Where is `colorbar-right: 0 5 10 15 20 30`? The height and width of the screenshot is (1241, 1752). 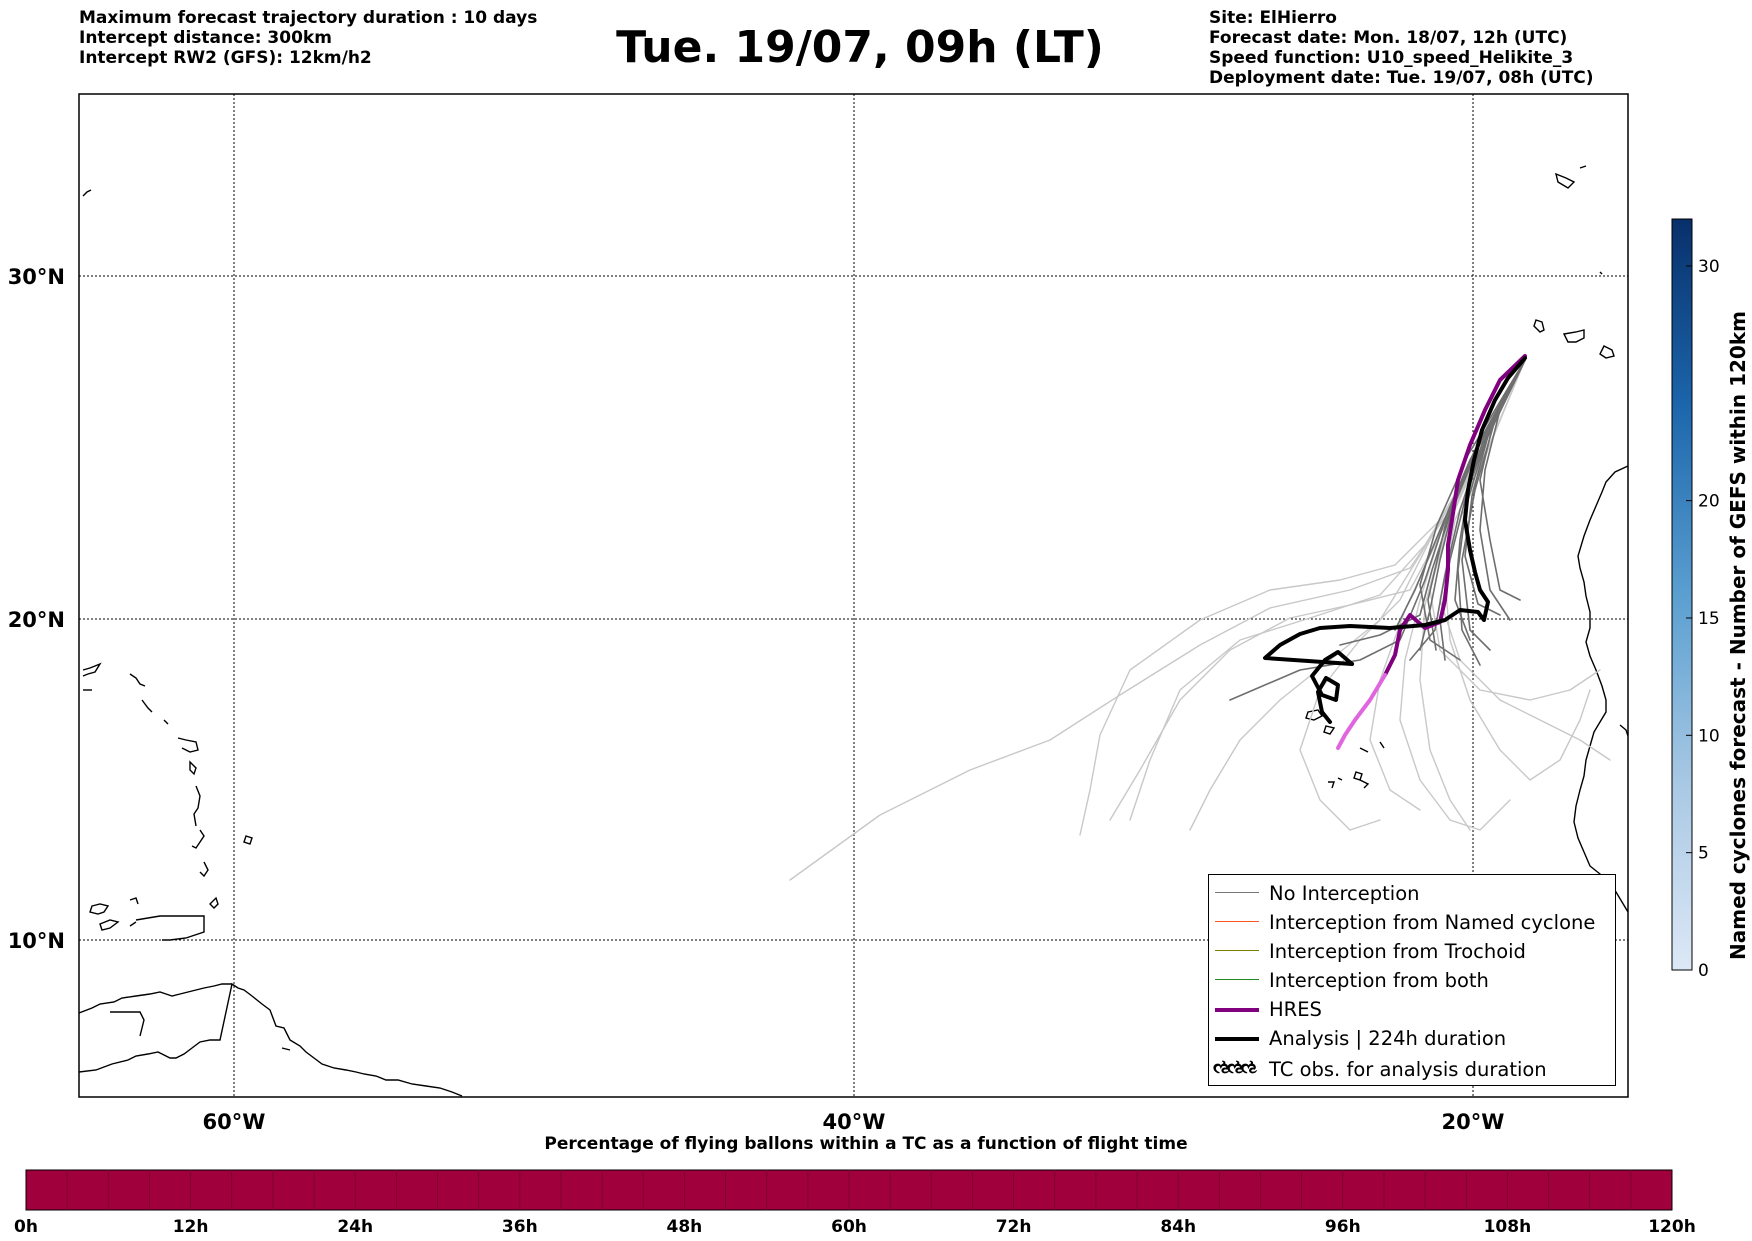 colorbar-right: 0 5 10 15 20 30 is located at coordinates (1695, 599).